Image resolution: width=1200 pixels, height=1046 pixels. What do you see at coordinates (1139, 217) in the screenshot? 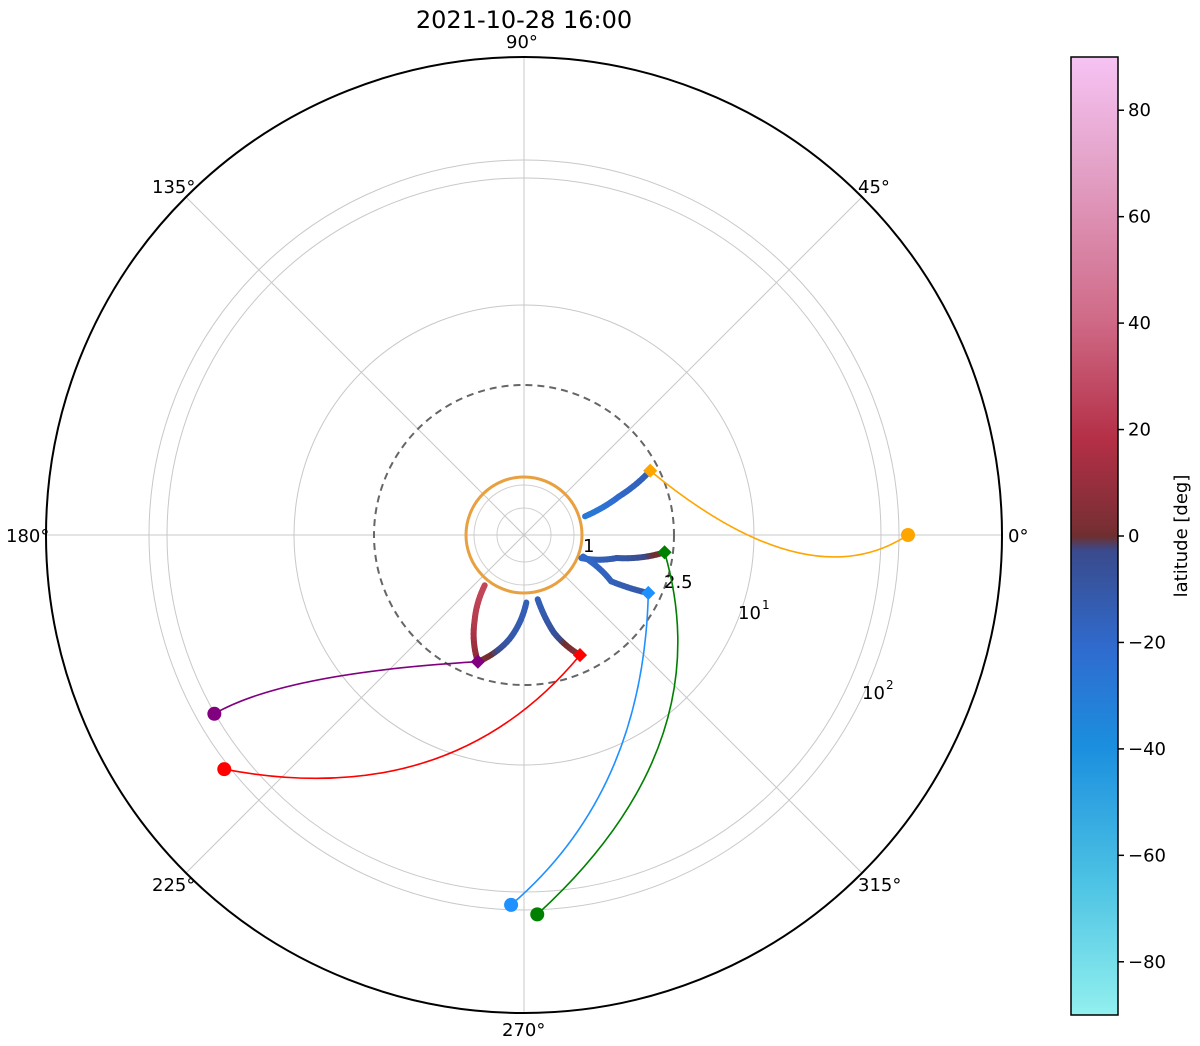
I see `colorbar-tick-label: 60` at bounding box center [1139, 217].